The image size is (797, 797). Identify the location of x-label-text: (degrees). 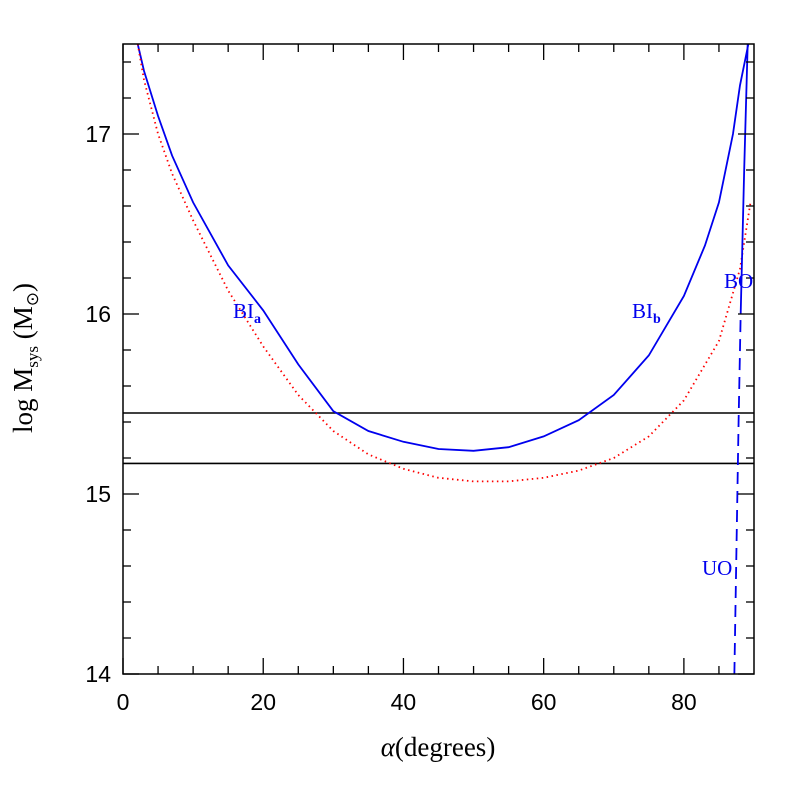
(445, 747).